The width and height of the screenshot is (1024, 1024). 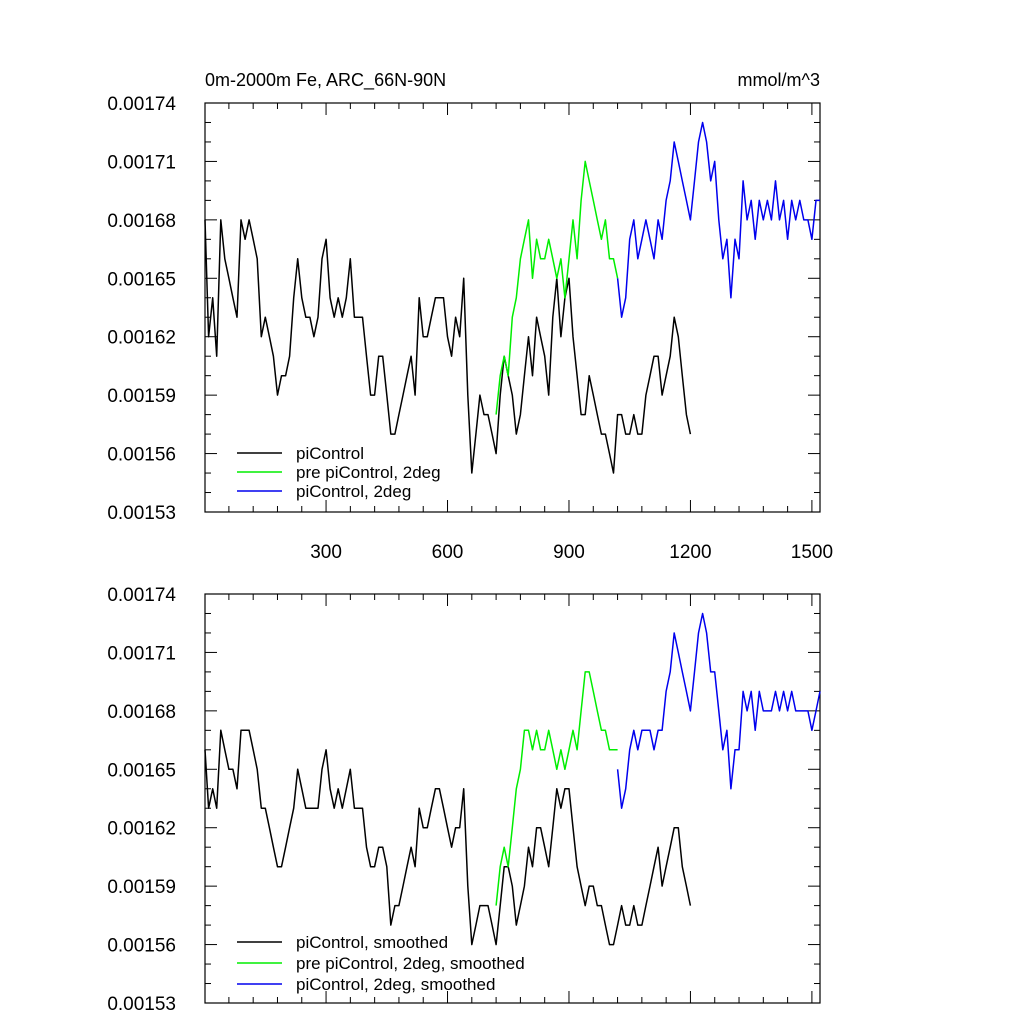 What do you see at coordinates (368, 472) in the screenshot?
I see `legend-label: pre piControl, 2deg` at bounding box center [368, 472].